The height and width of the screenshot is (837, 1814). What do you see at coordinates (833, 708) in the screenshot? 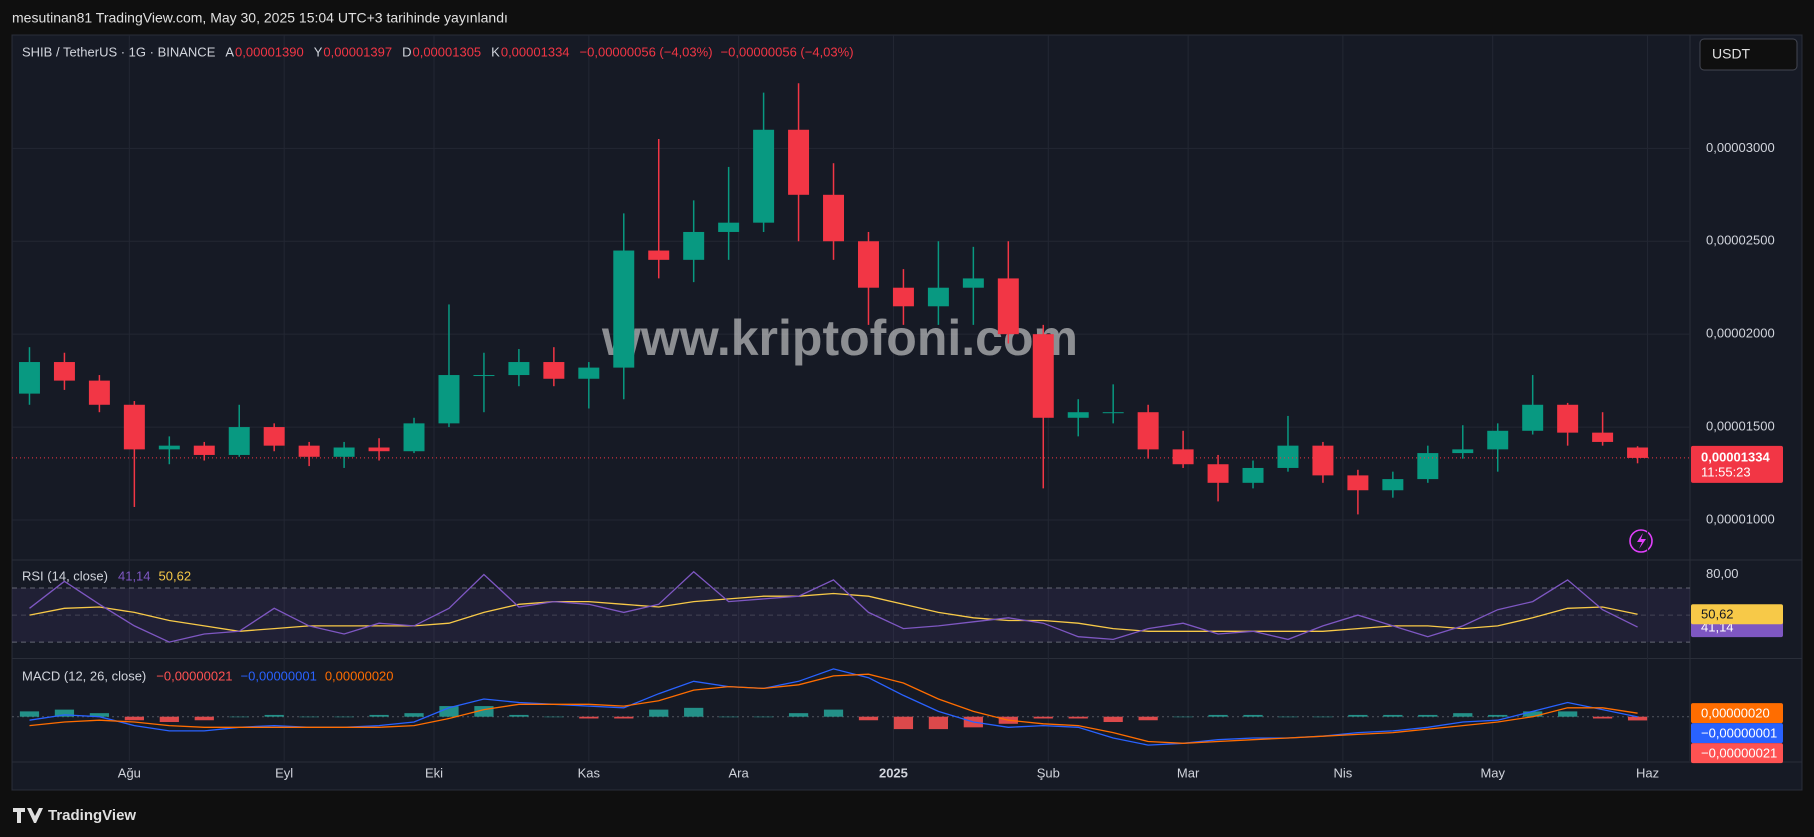
I see `macd-line` at bounding box center [833, 708].